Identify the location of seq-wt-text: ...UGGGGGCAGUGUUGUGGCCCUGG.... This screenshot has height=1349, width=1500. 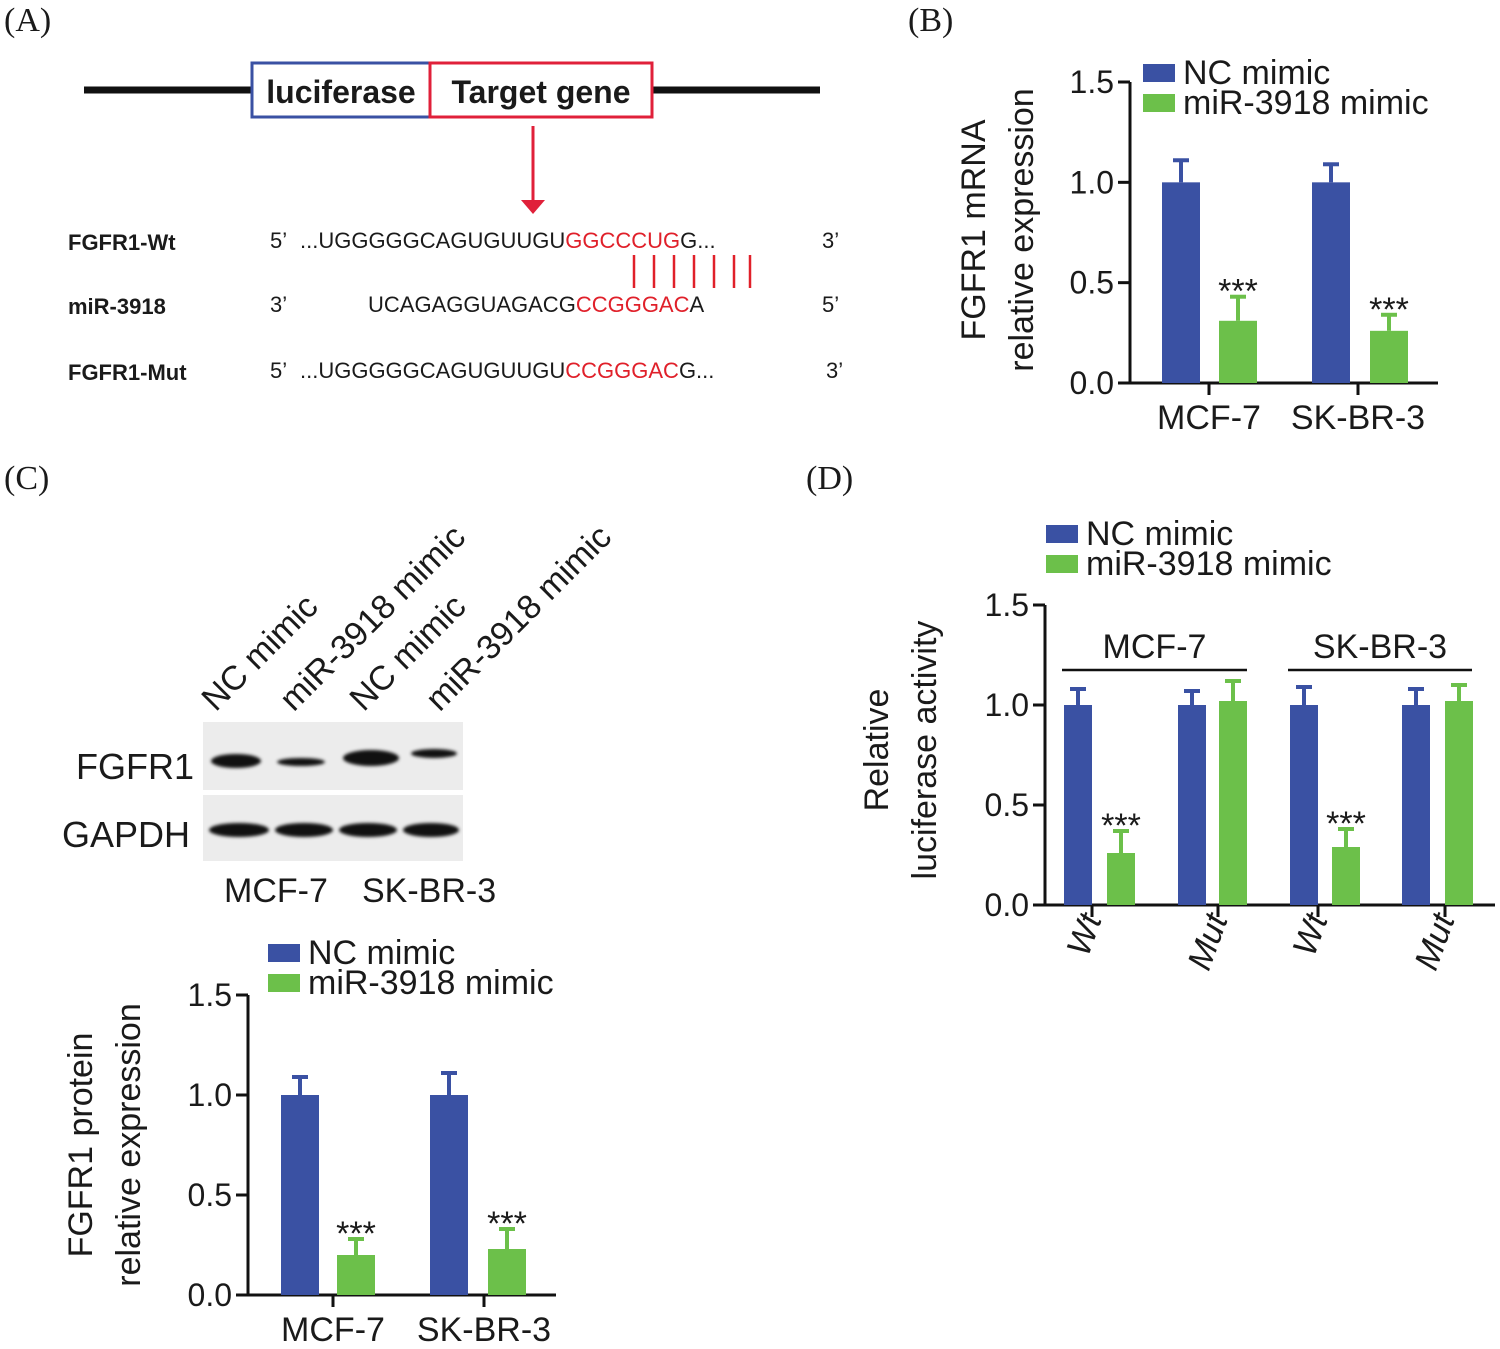
(508, 240).